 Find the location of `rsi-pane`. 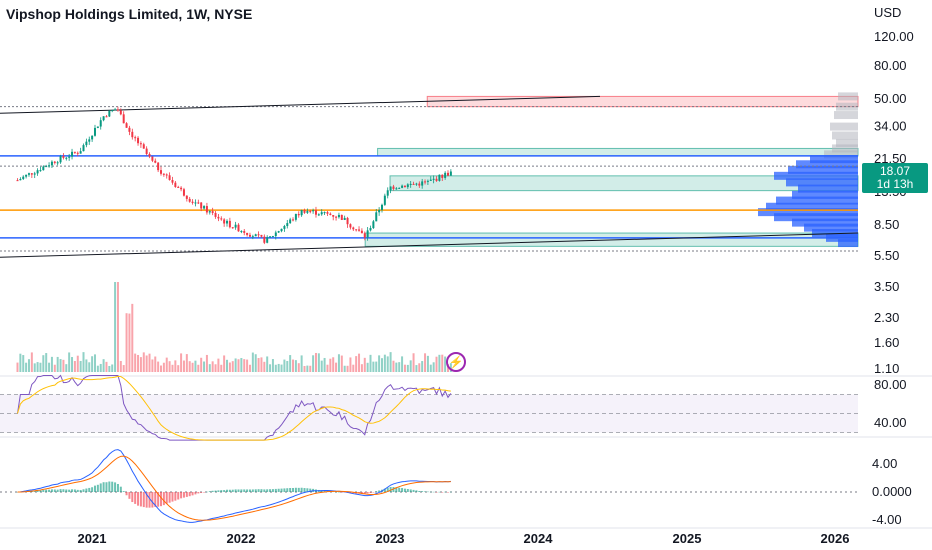

rsi-pane is located at coordinates (429, 407).